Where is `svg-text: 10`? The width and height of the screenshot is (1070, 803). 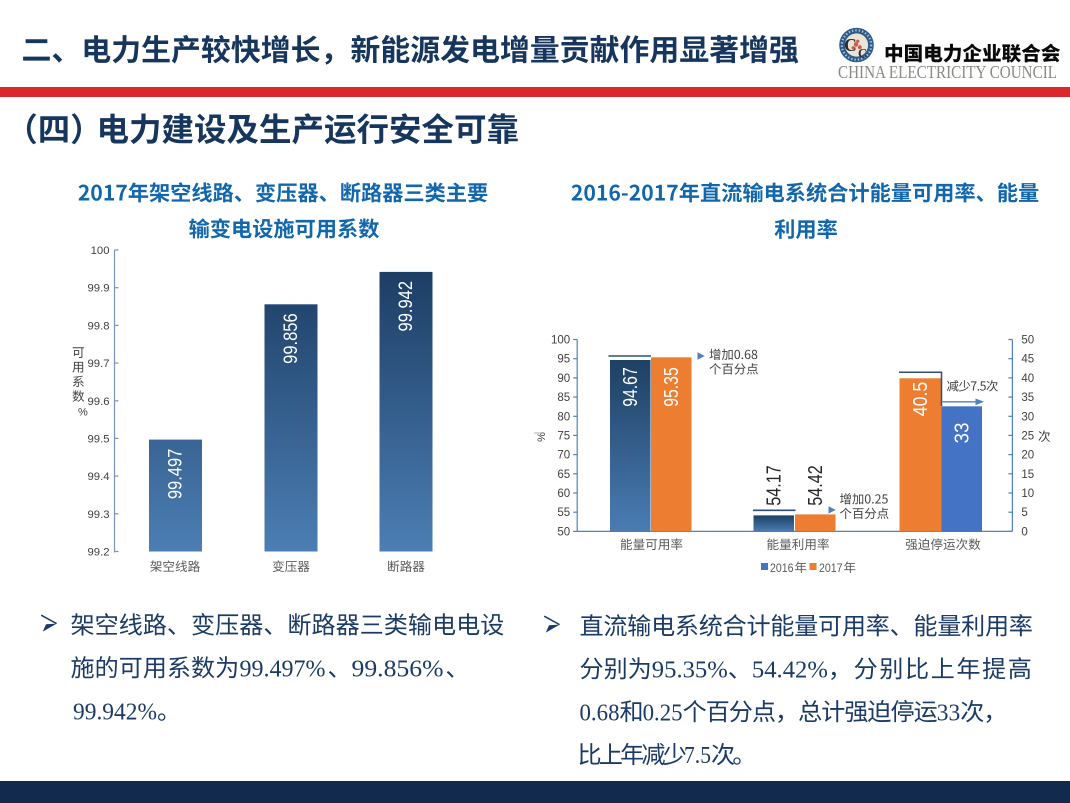 svg-text: 10 is located at coordinates (1027, 494).